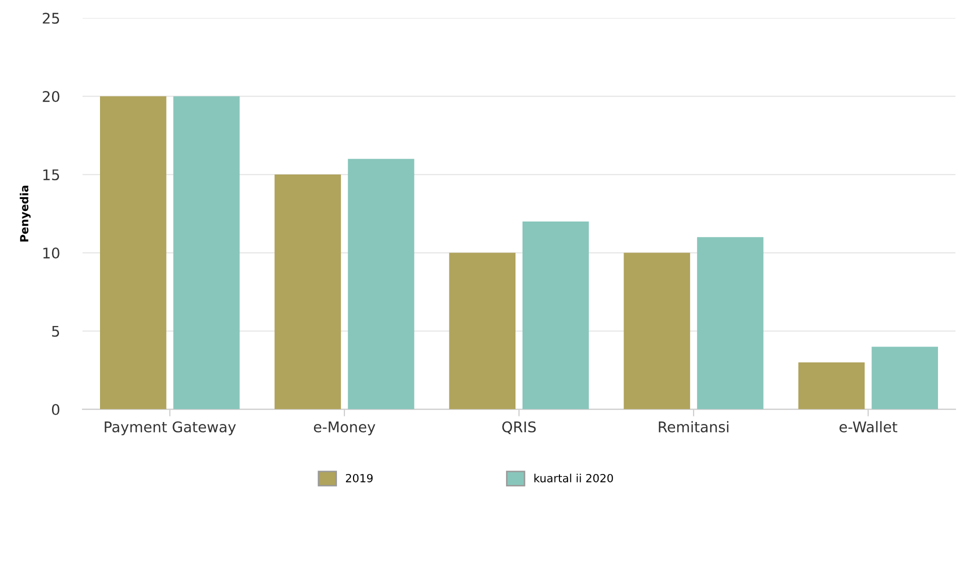 This screenshot has width=971, height=563. Describe the element at coordinates (693, 426) in the screenshot. I see `x-tick-label: Remitansi` at that location.